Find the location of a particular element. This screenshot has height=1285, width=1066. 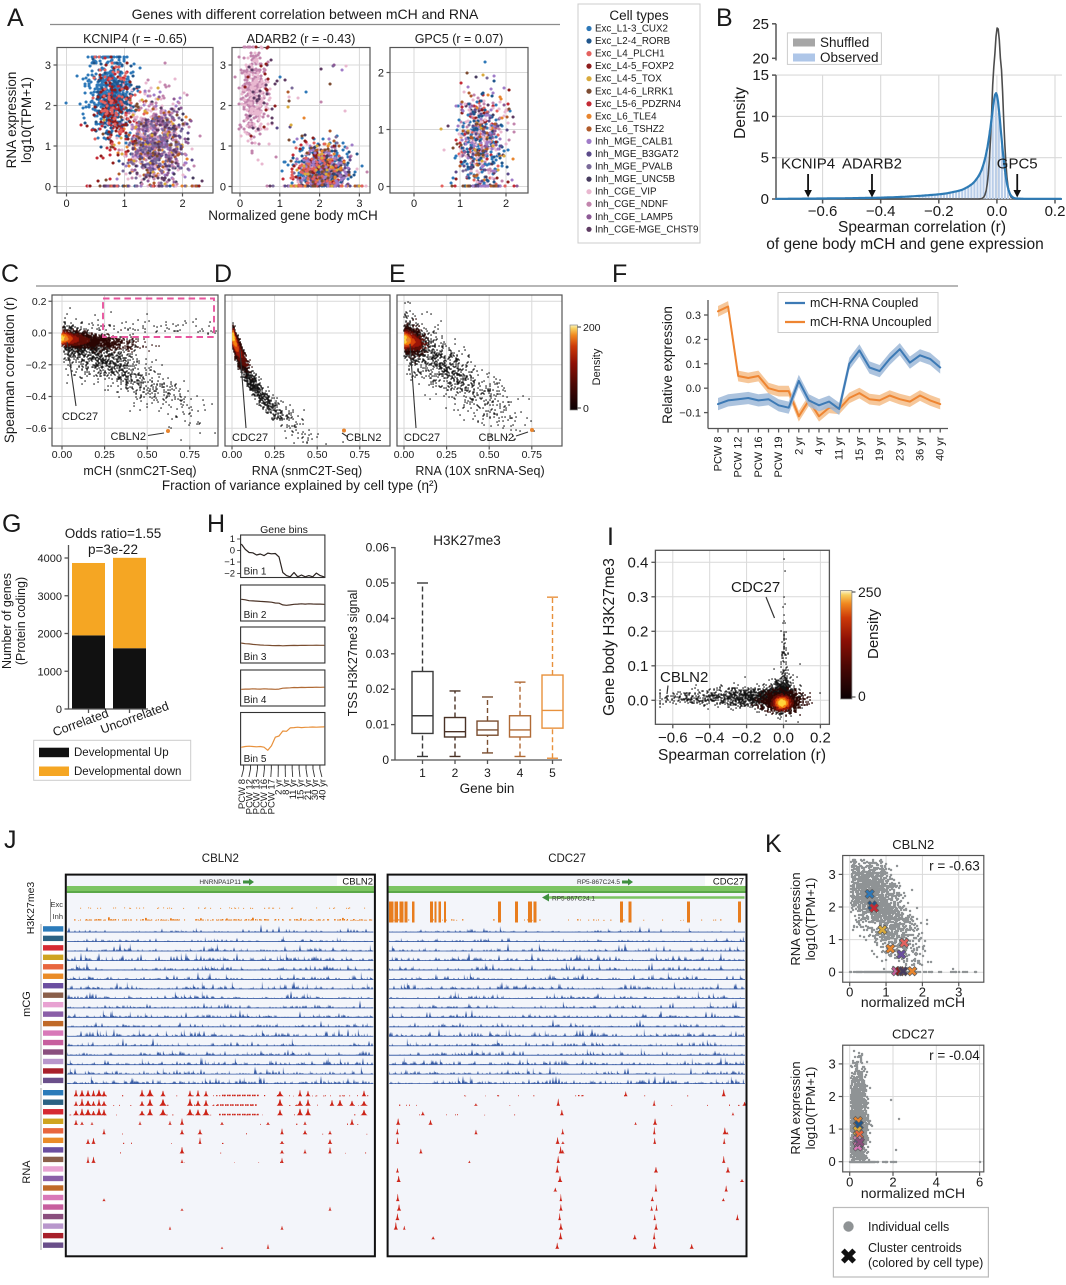

svg-text: Cluster centroids is located at coordinates (915, 1248).